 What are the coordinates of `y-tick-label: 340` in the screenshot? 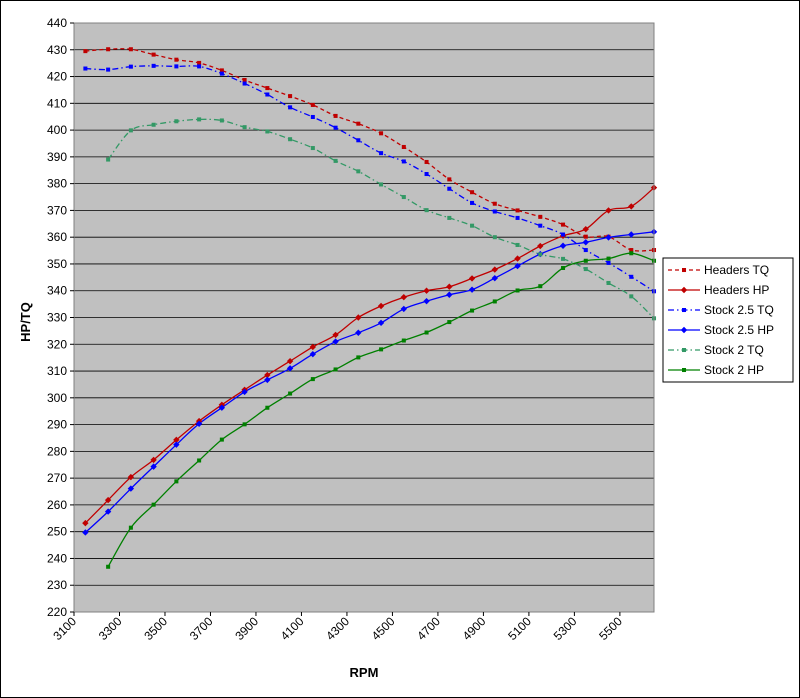 It's located at (57, 291).